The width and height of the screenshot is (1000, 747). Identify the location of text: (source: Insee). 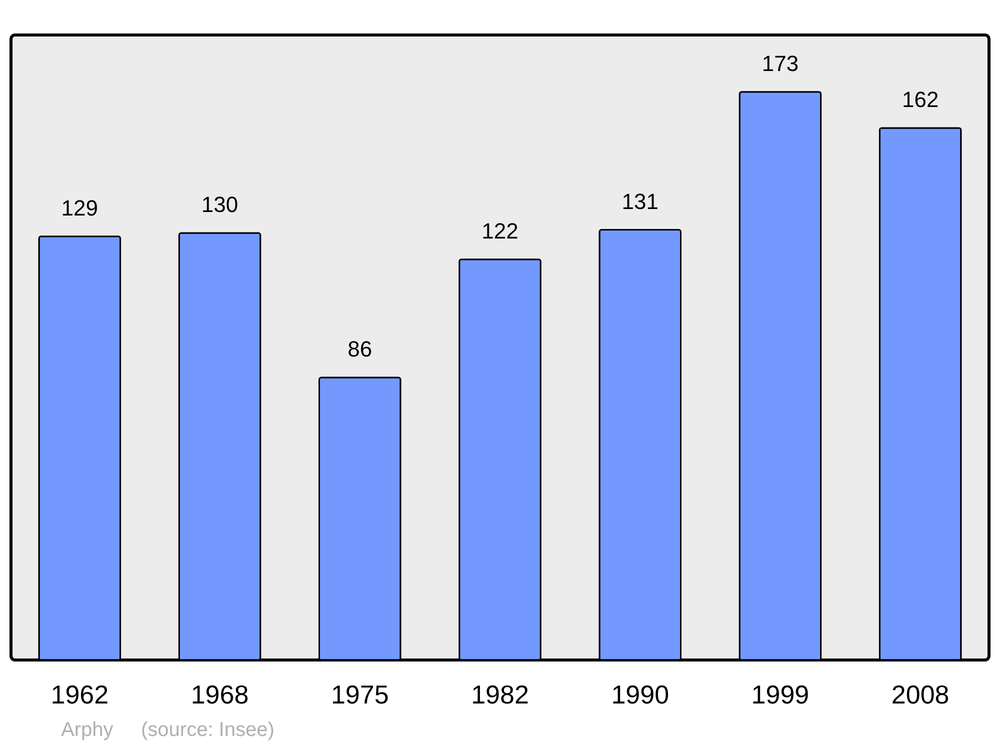
(207, 730).